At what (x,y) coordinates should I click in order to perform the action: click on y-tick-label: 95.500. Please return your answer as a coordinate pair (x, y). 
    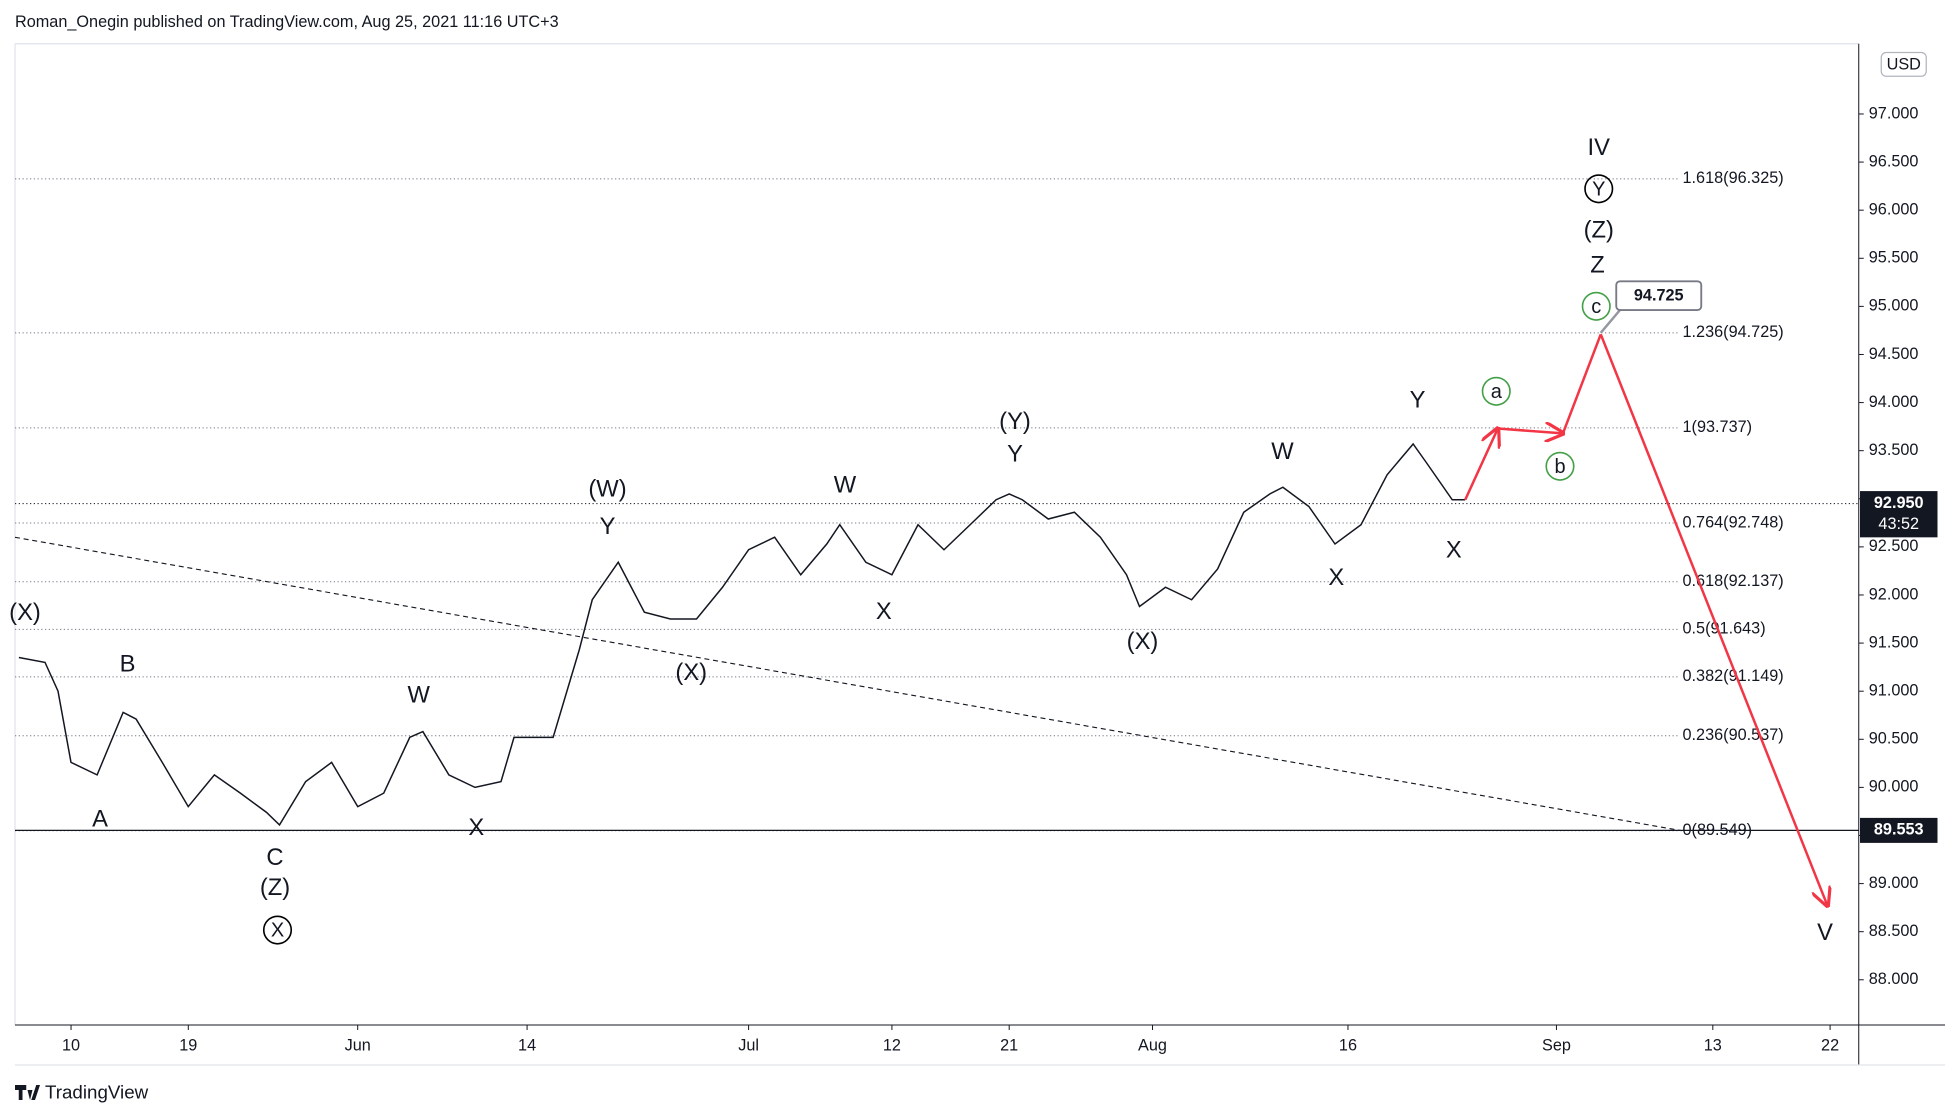
    Looking at the image, I should click on (1894, 258).